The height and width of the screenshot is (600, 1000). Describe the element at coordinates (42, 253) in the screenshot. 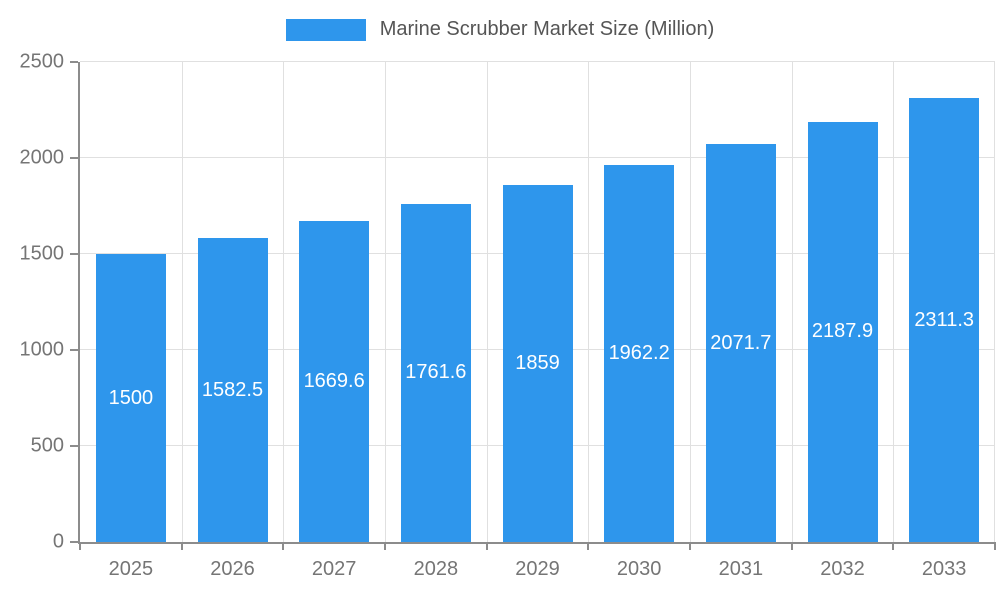

I see `y-axis-tick-label: 1500` at that location.